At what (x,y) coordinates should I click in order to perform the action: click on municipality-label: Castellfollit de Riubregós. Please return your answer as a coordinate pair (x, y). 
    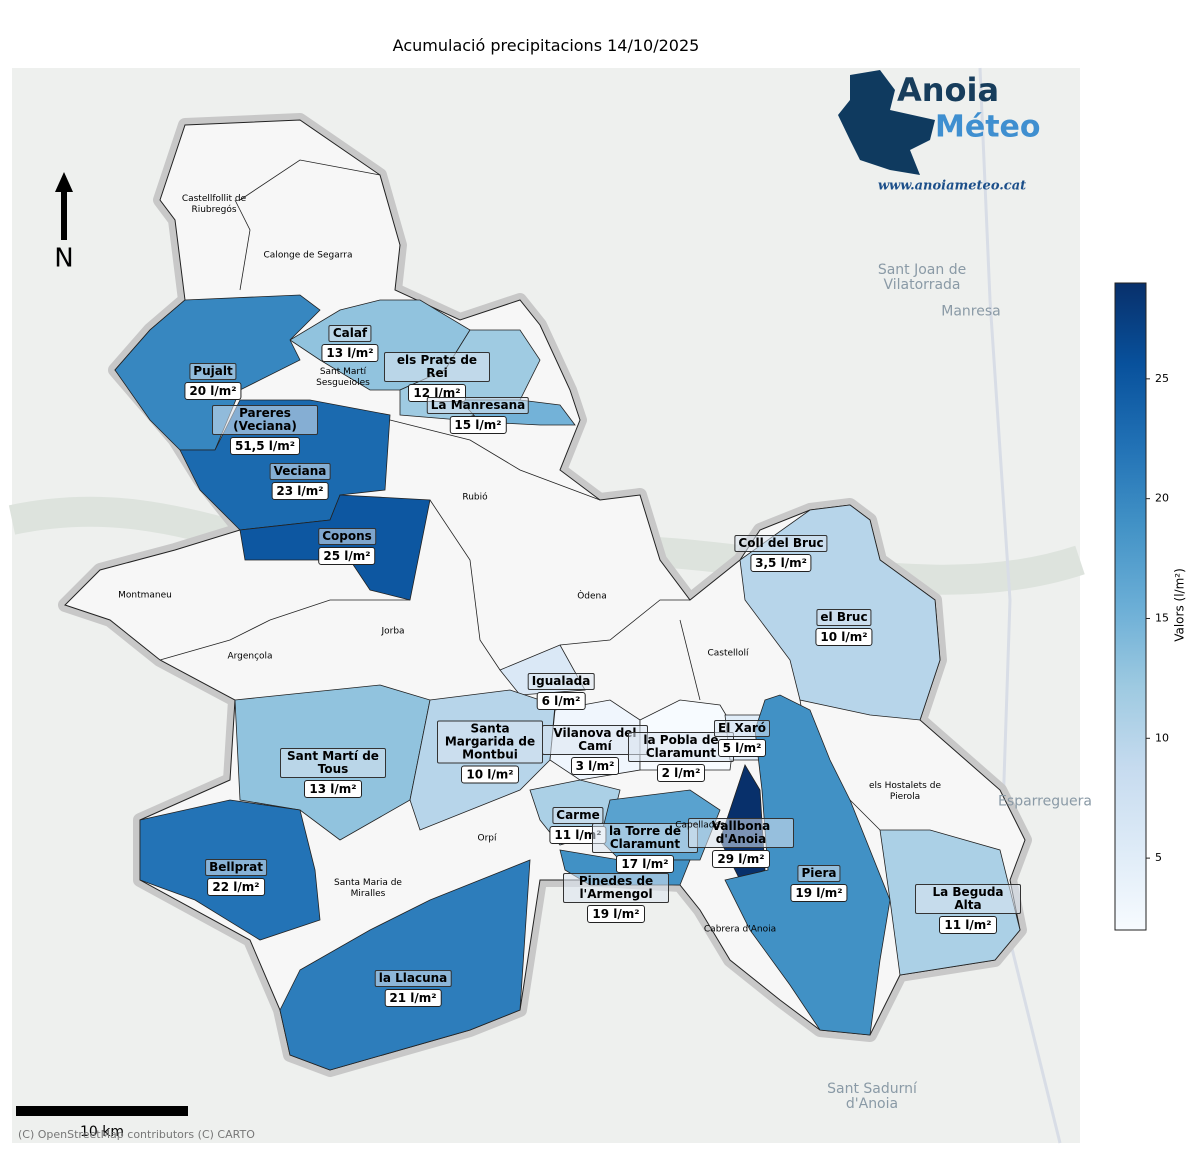
    Looking at the image, I should click on (214, 204).